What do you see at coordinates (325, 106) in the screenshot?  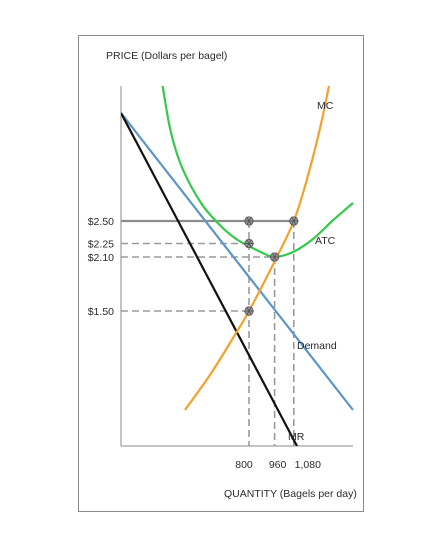 I see `series-label-mc: MC` at bounding box center [325, 106].